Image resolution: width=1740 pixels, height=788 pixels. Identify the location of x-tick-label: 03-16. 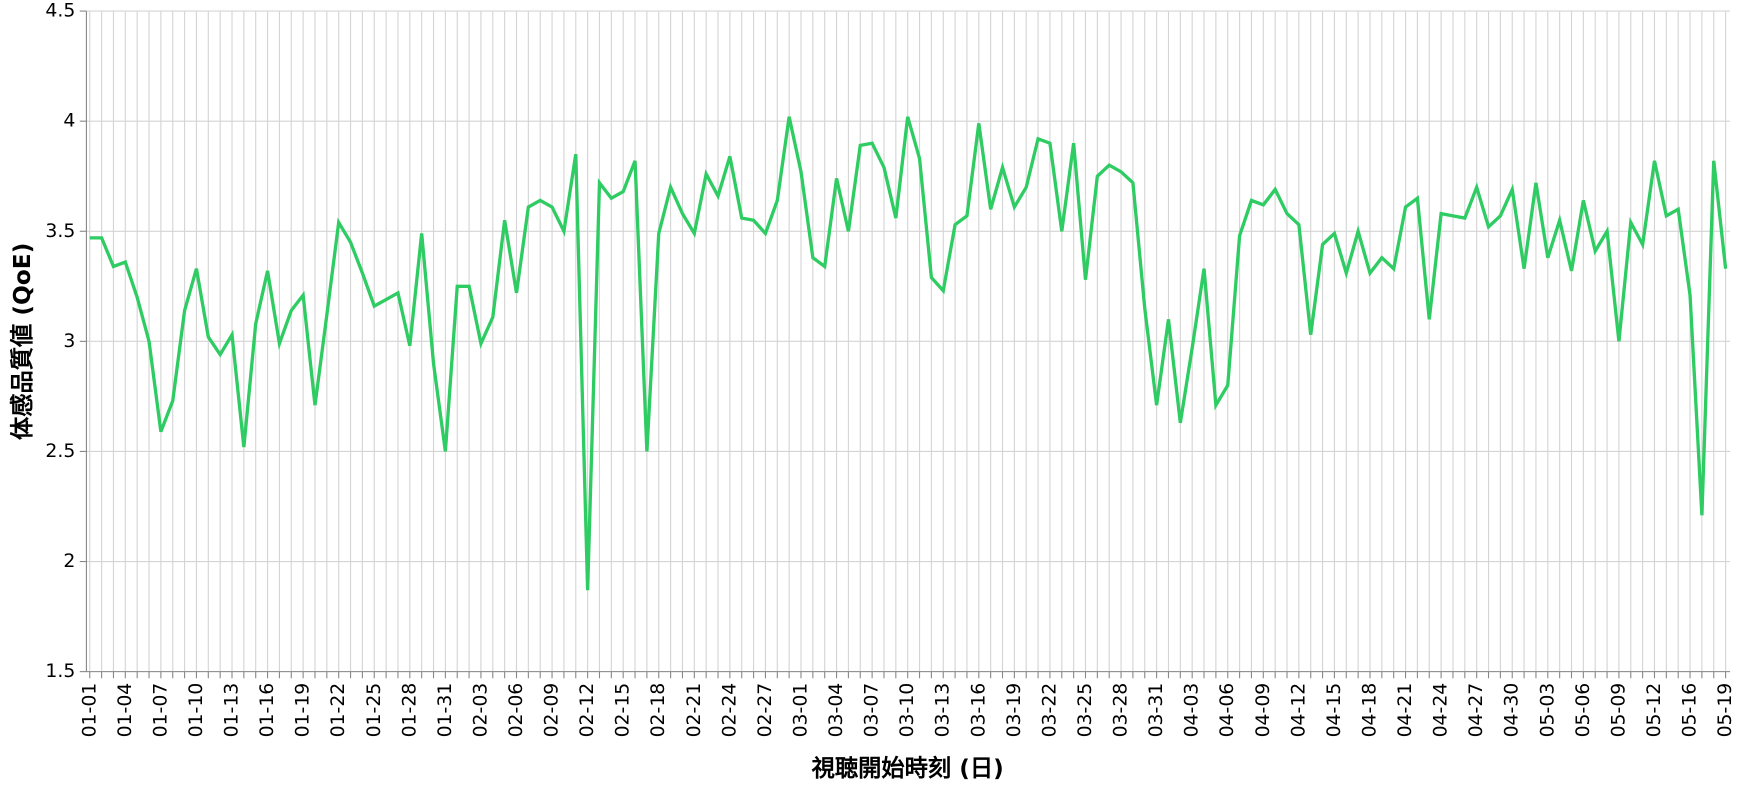
(978, 710).